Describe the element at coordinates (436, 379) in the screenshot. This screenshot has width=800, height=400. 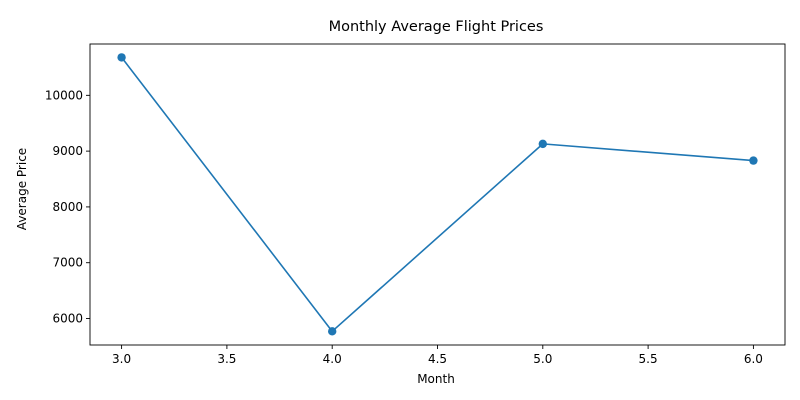
I see `x-axis-title: Month` at that location.